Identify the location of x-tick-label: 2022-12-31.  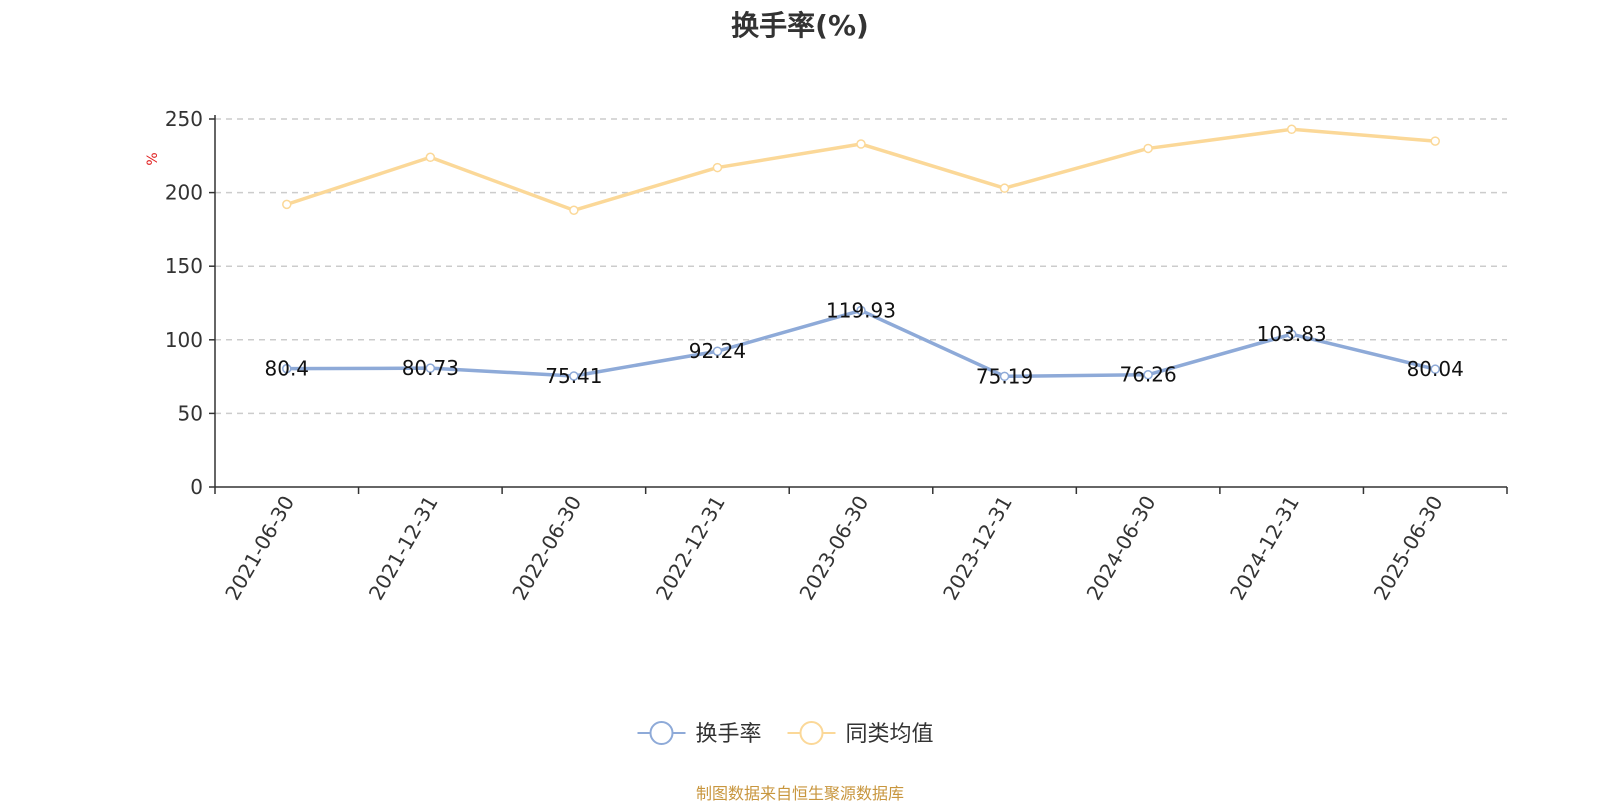
(690, 548).